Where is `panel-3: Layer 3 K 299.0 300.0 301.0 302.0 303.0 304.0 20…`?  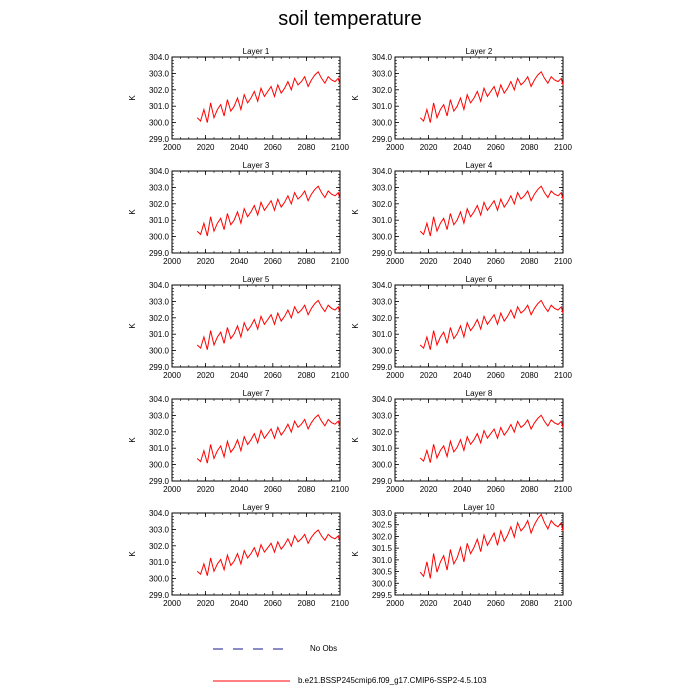 panel-3: Layer 3 K 299.0 300.0 301.0 302.0 303.0 304.0 20… is located at coordinates (238, 213).